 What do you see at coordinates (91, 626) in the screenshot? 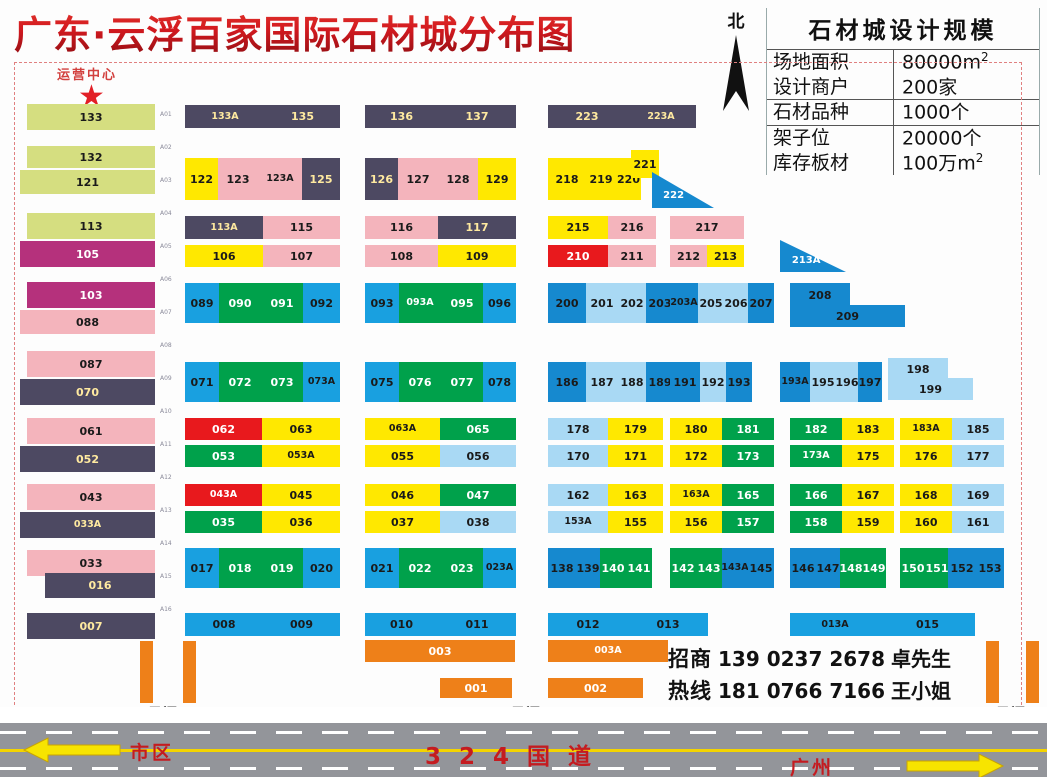
I see `plot-007: 007` at bounding box center [91, 626].